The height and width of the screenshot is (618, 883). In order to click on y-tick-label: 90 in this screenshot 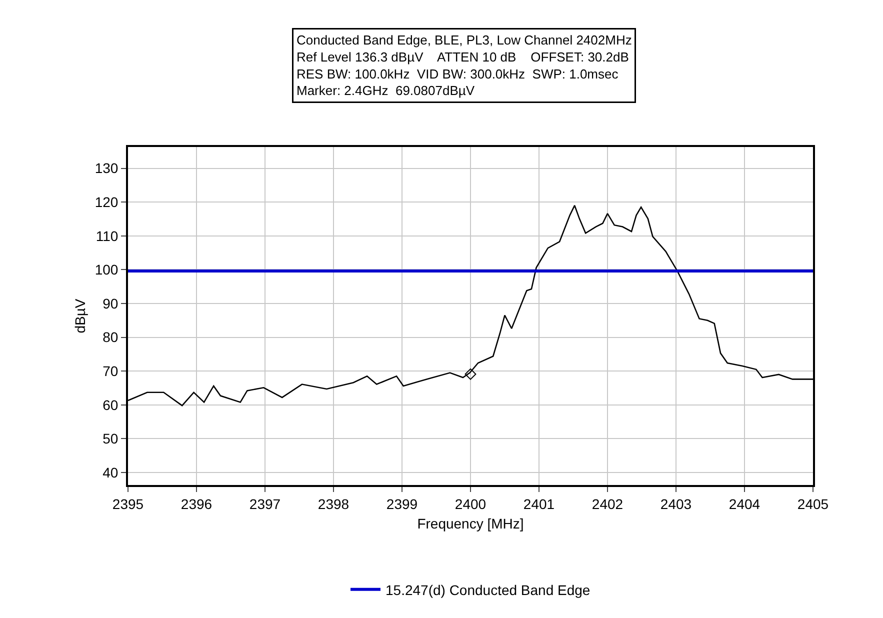, I will do `click(110, 303)`.